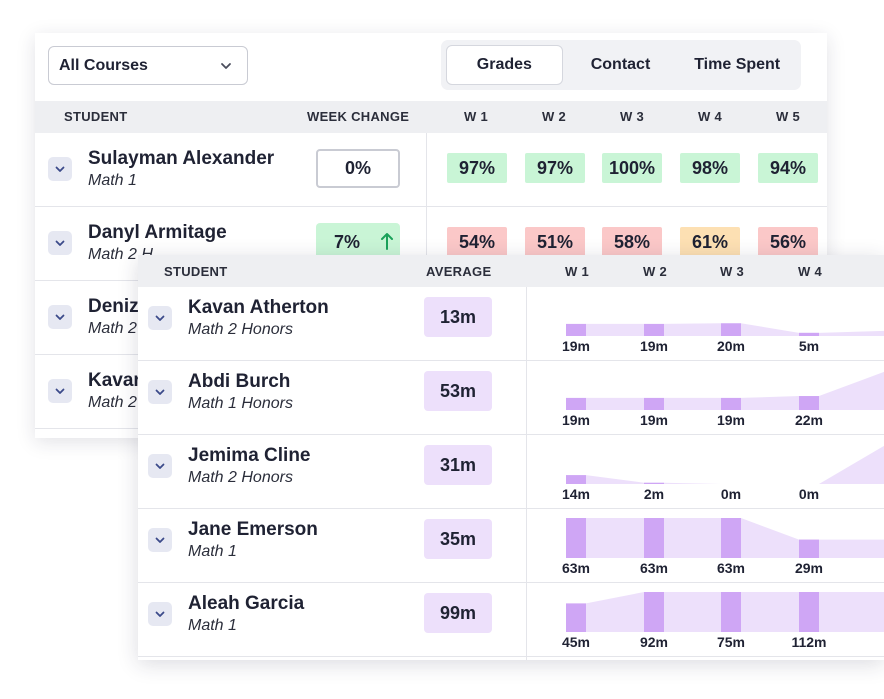 The image size is (884, 699). What do you see at coordinates (249, 455) in the screenshot?
I see `student-name: Jemima Cline` at bounding box center [249, 455].